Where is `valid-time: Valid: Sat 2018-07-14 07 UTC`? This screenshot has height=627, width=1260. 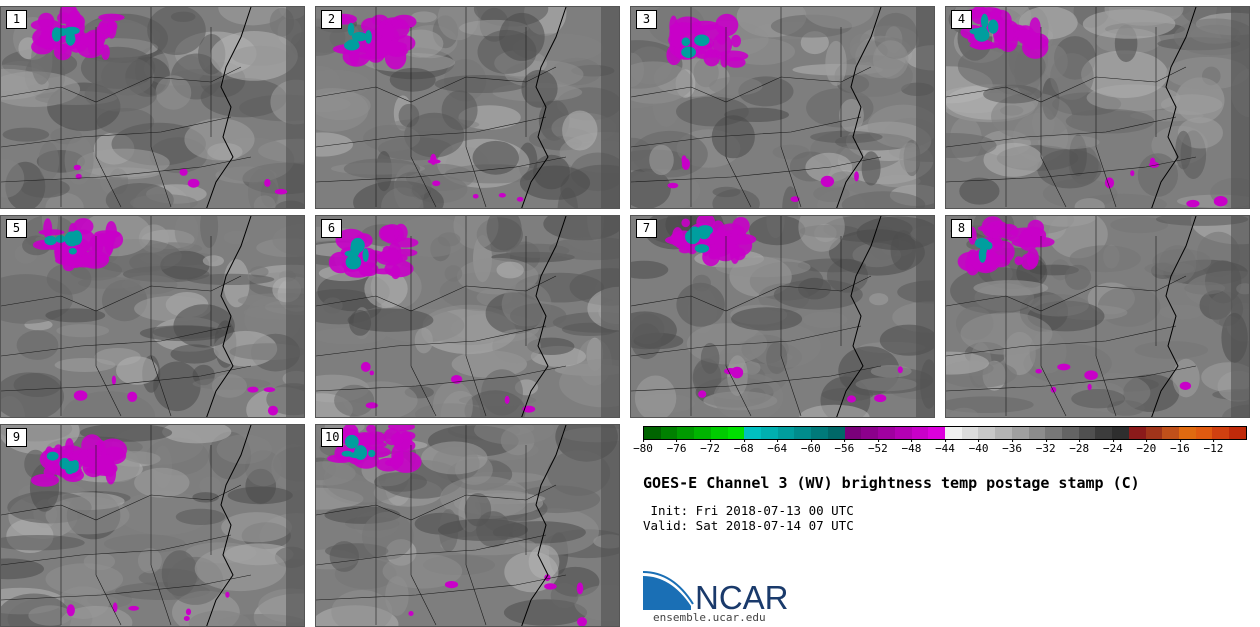
valid-time: Valid: Sat 2018-07-14 07 UTC is located at coordinates (748, 525).